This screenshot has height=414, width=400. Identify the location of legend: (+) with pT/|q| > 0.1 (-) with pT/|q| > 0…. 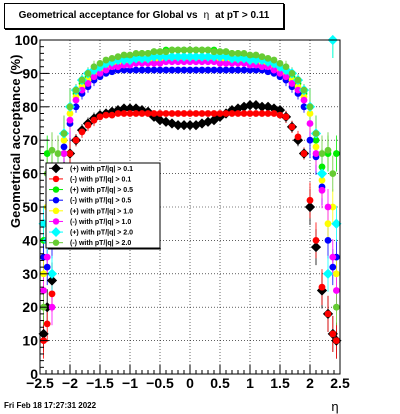
(103, 206).